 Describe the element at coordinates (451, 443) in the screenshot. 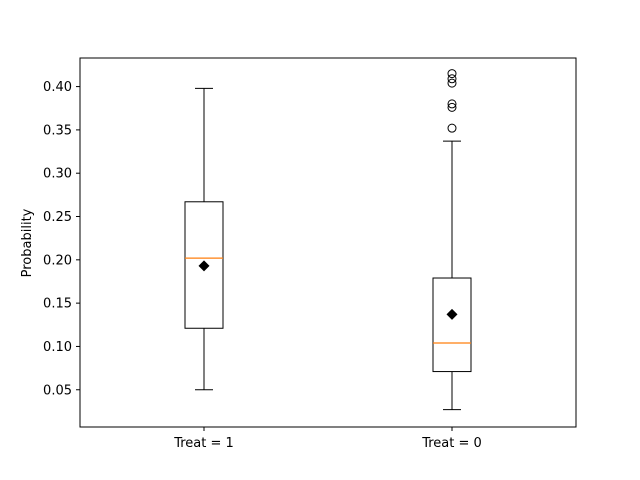

I see `x-tick-label: Treat = 0` at that location.